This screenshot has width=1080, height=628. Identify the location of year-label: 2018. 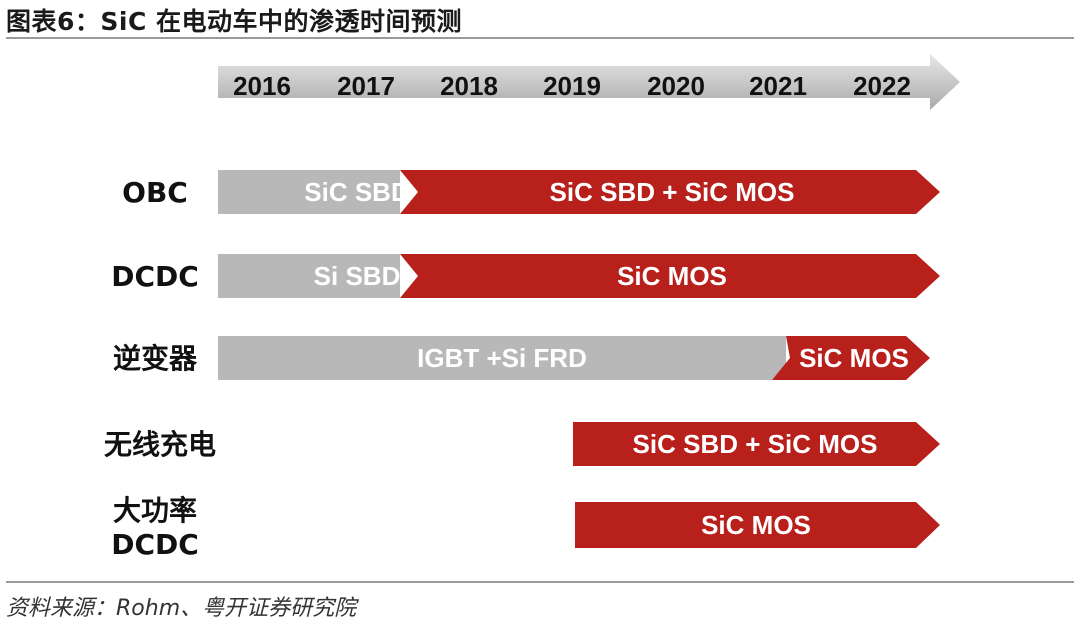
(469, 86).